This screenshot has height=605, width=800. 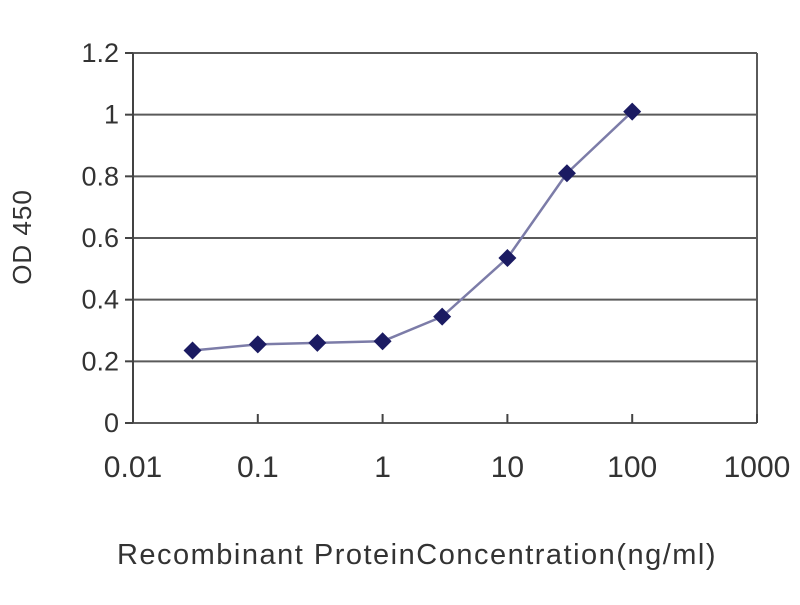 I want to click on x-tick-label: 0.1, so click(x=258, y=467).